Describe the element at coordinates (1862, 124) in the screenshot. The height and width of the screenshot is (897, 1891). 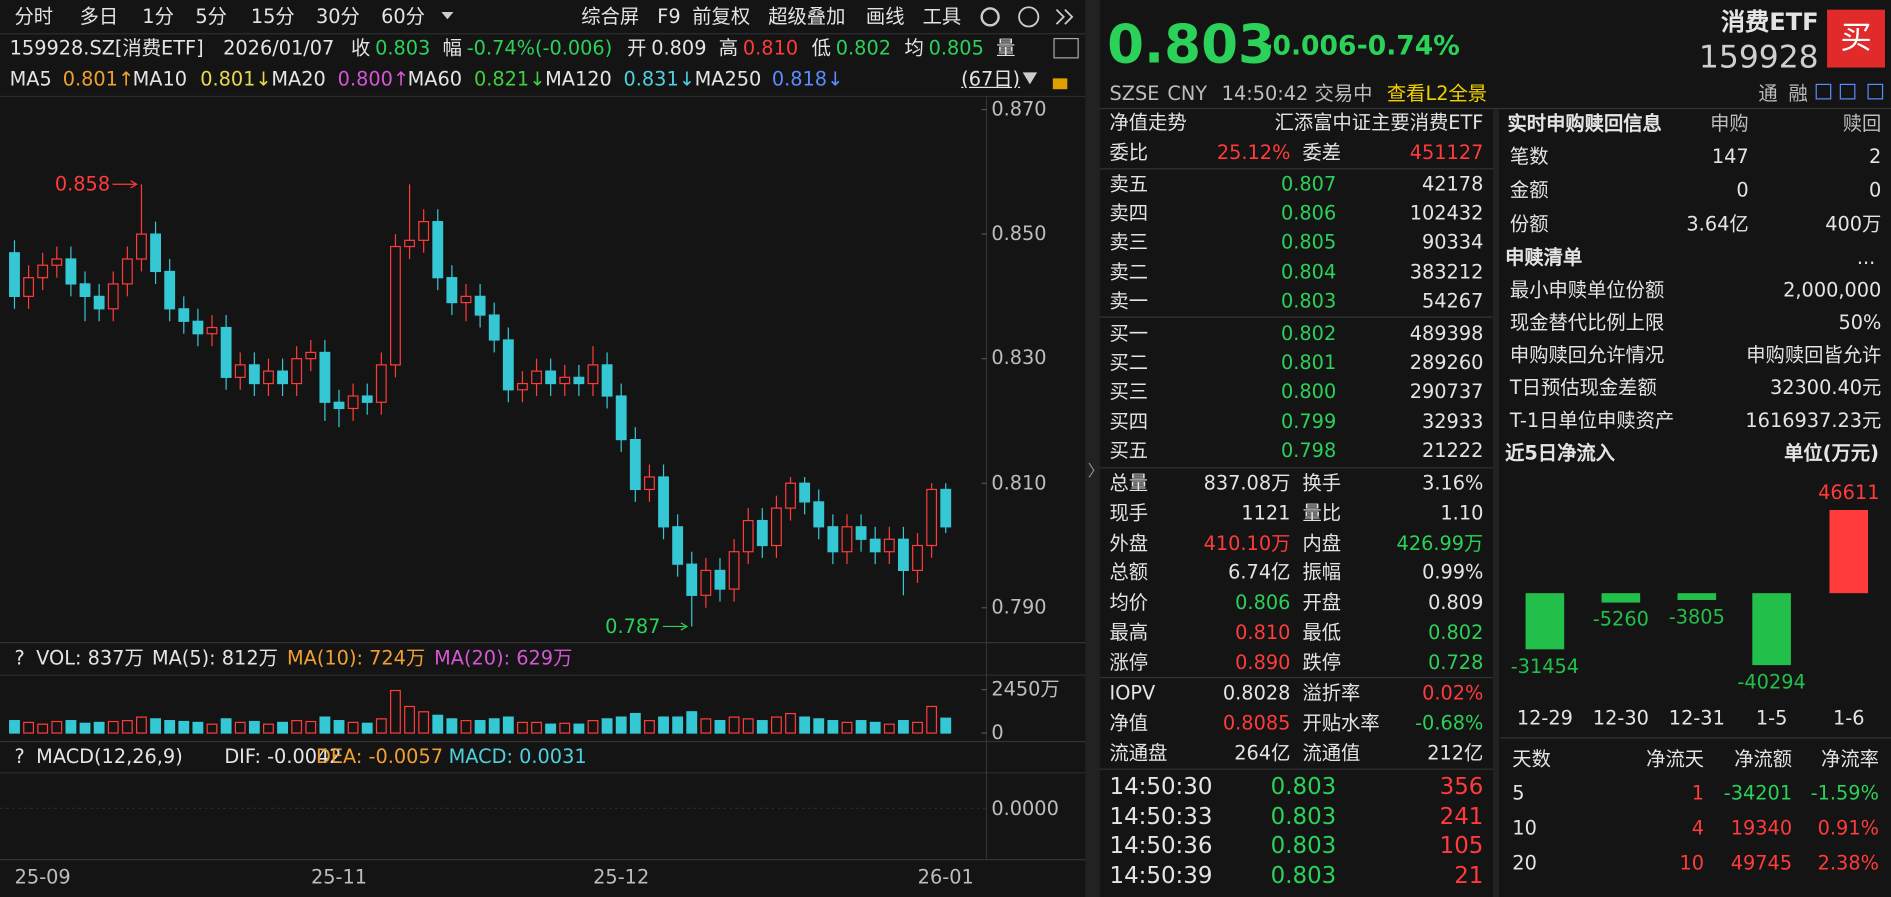
I see `column-header: 赎回` at that location.